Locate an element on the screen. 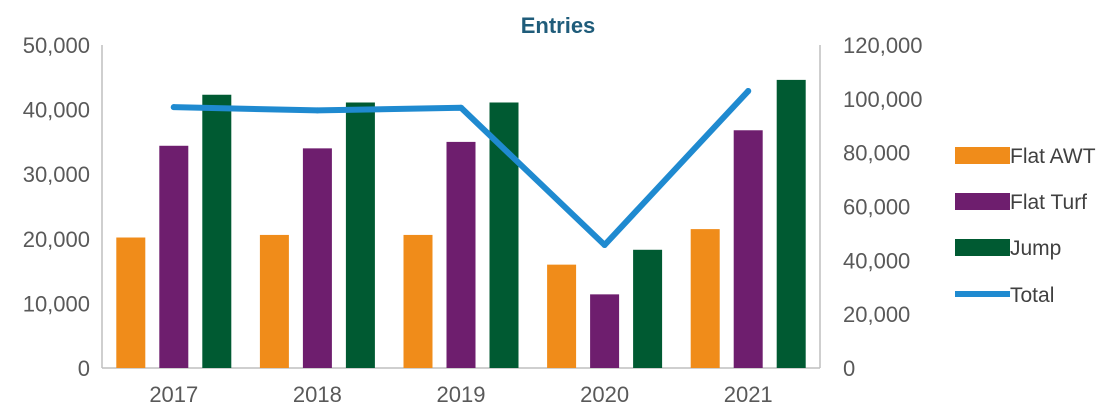 The width and height of the screenshot is (1102, 409). right-axis-tick-label: 60,000 is located at coordinates (876, 207).